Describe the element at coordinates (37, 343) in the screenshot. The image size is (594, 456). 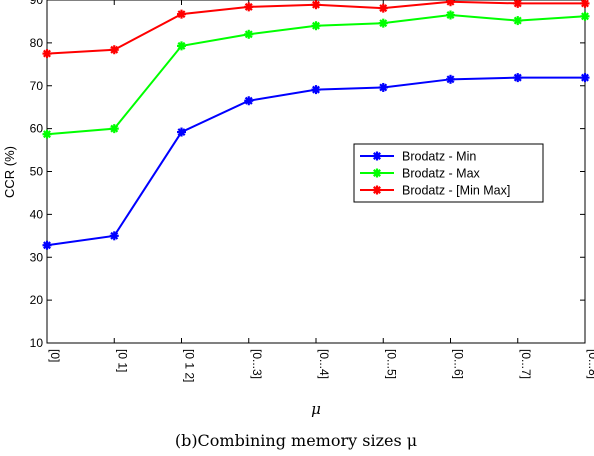
I see `y-tick-label: 10` at that location.